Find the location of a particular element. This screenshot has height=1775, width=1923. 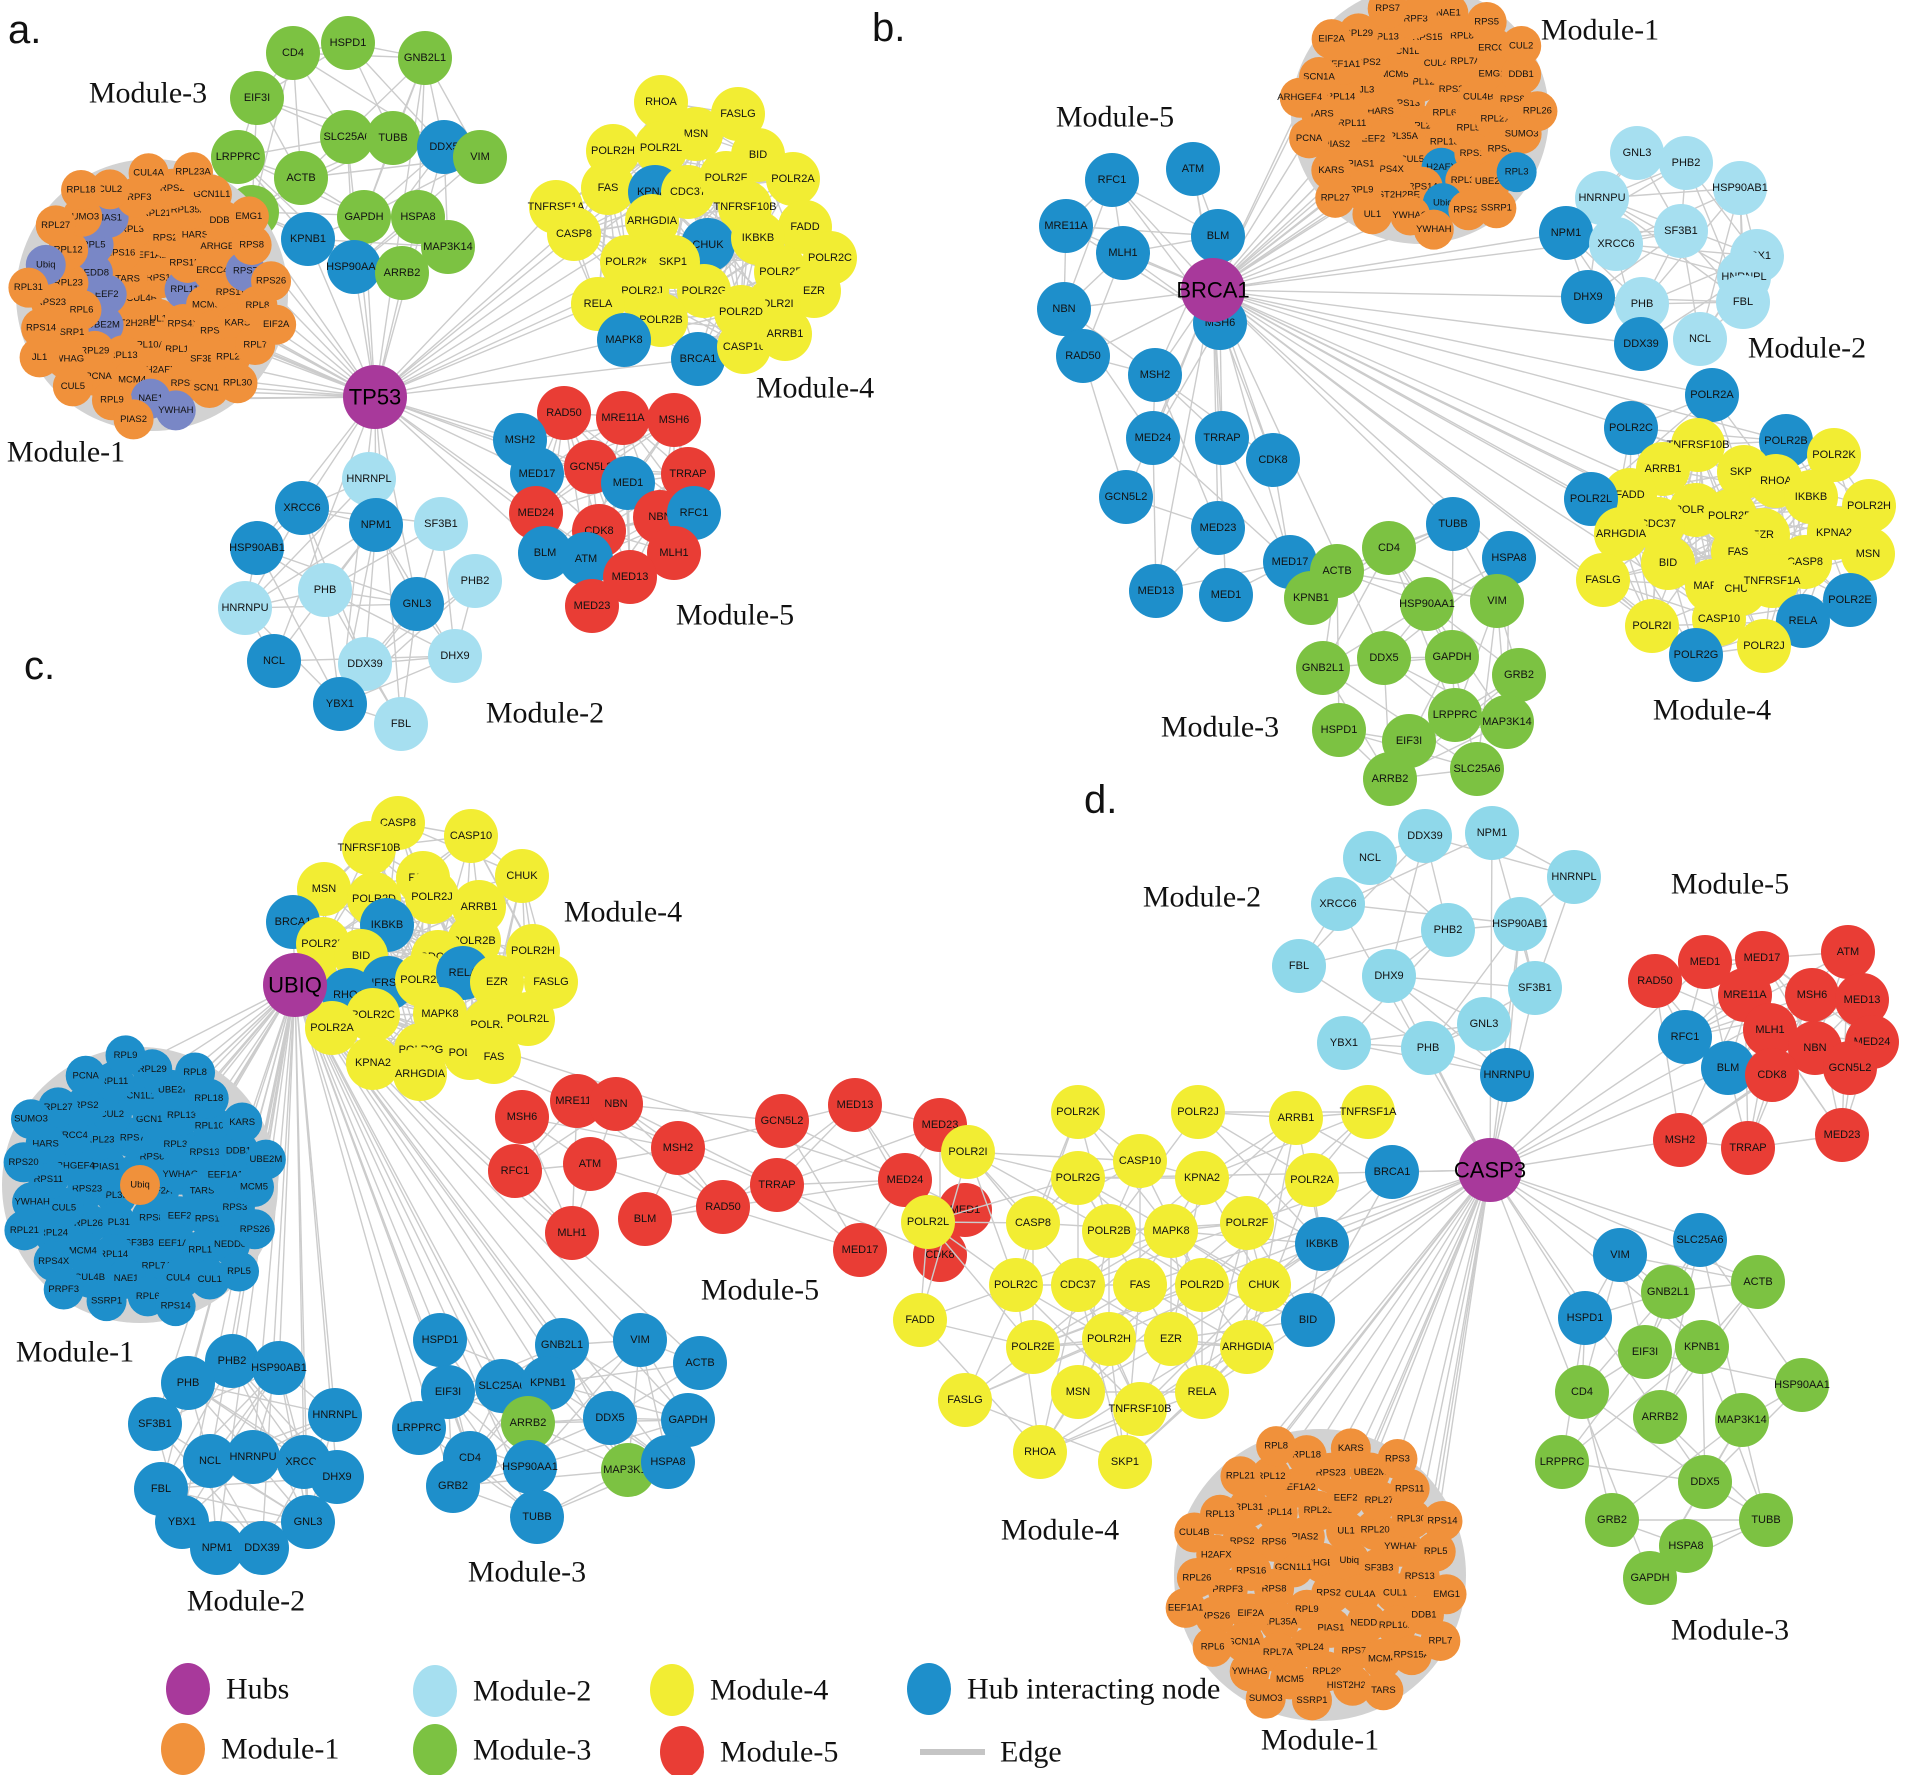

node-label: POLR2L is located at coordinates (528, 1019).